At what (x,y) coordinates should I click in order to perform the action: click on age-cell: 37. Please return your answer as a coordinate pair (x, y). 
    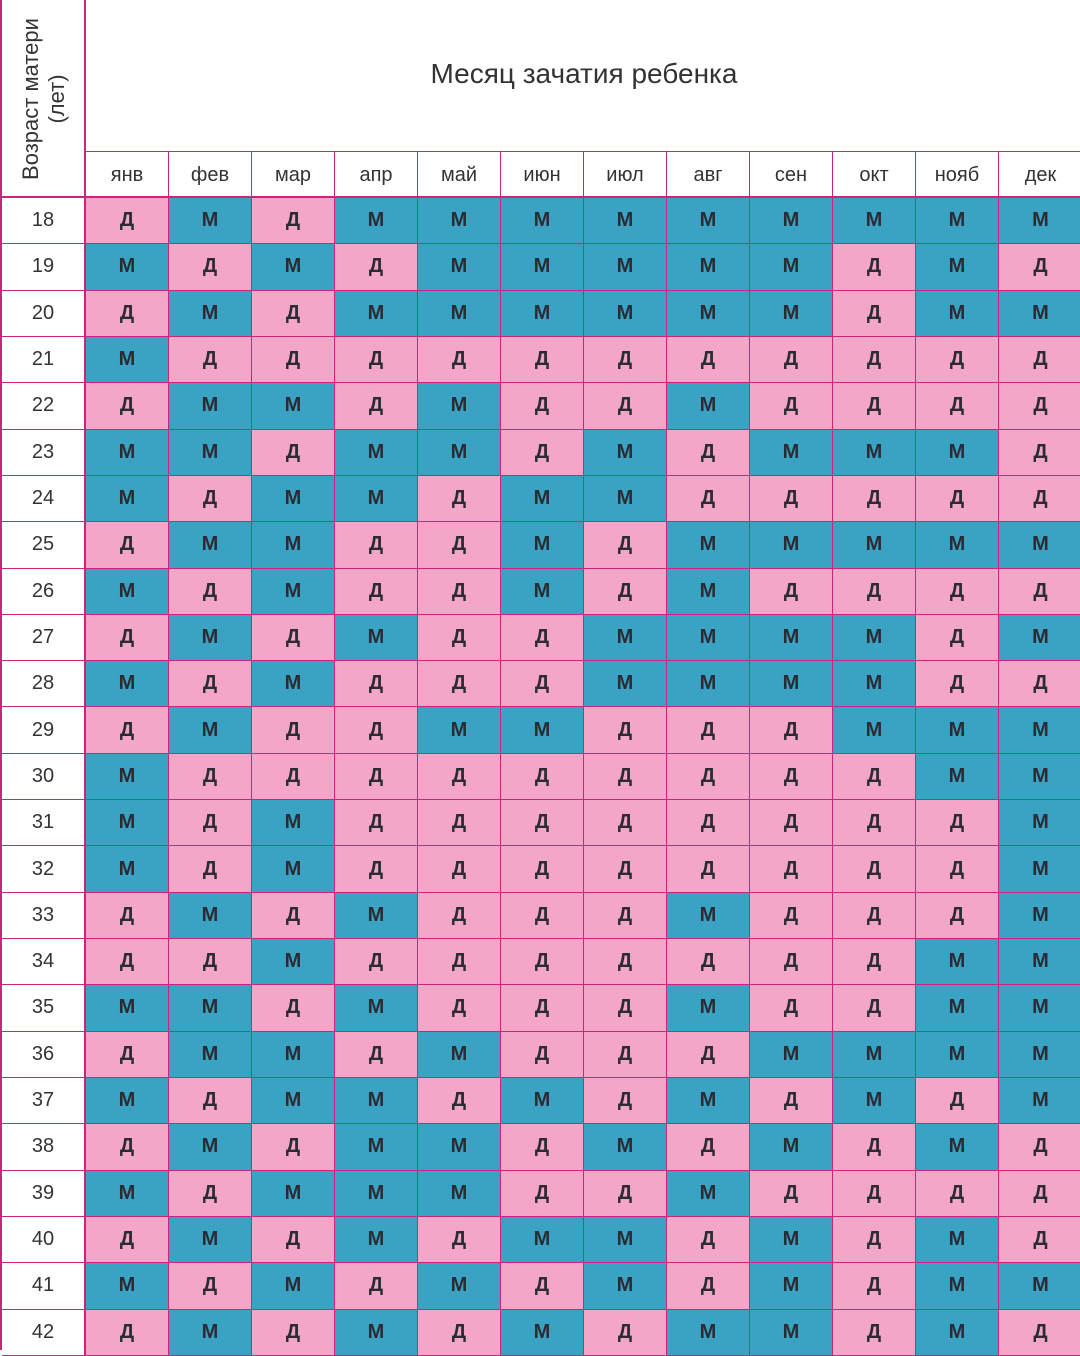
    Looking at the image, I should click on (44, 1100).